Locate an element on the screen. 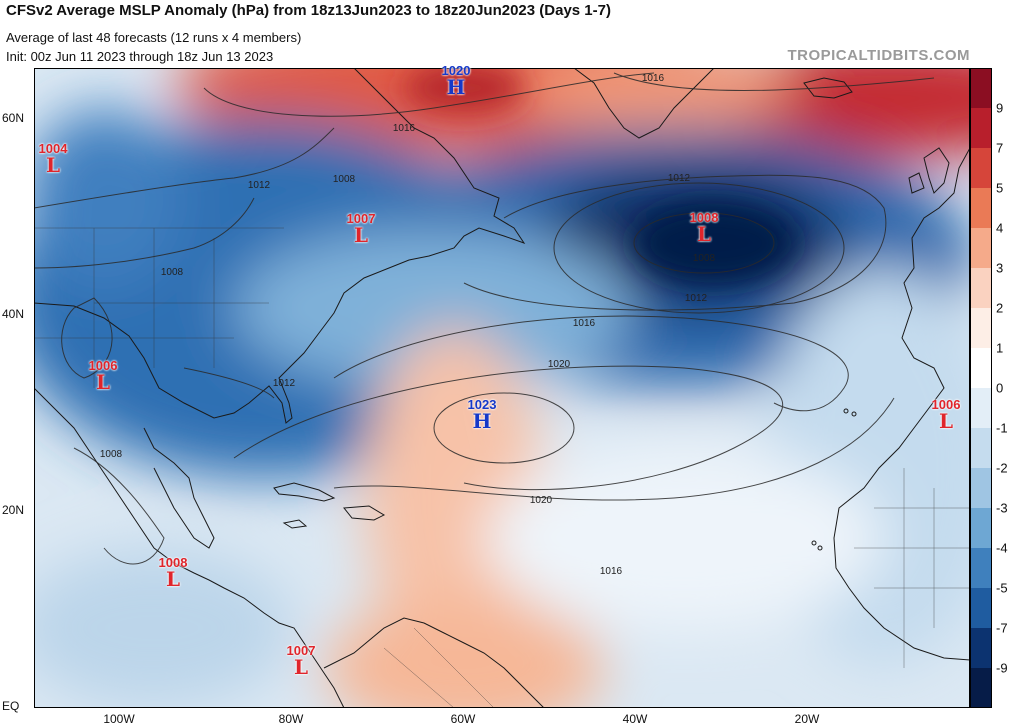 This screenshot has height=727, width=1024. lon-label: 100W is located at coordinates (119, 719).